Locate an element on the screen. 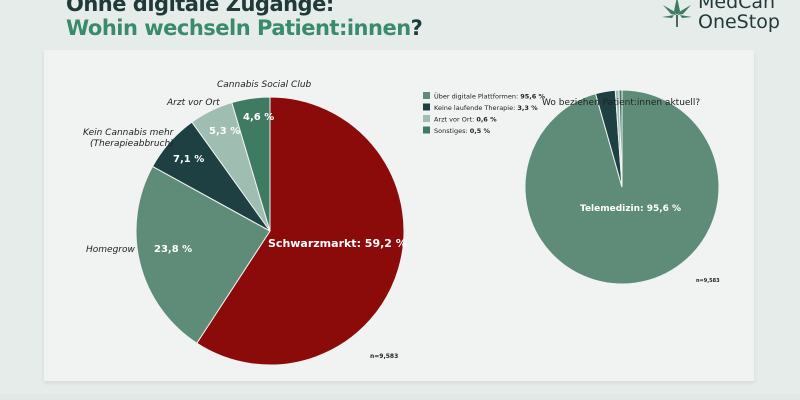 The width and height of the screenshot is (800, 400). footer is located at coordinates (400, 397).